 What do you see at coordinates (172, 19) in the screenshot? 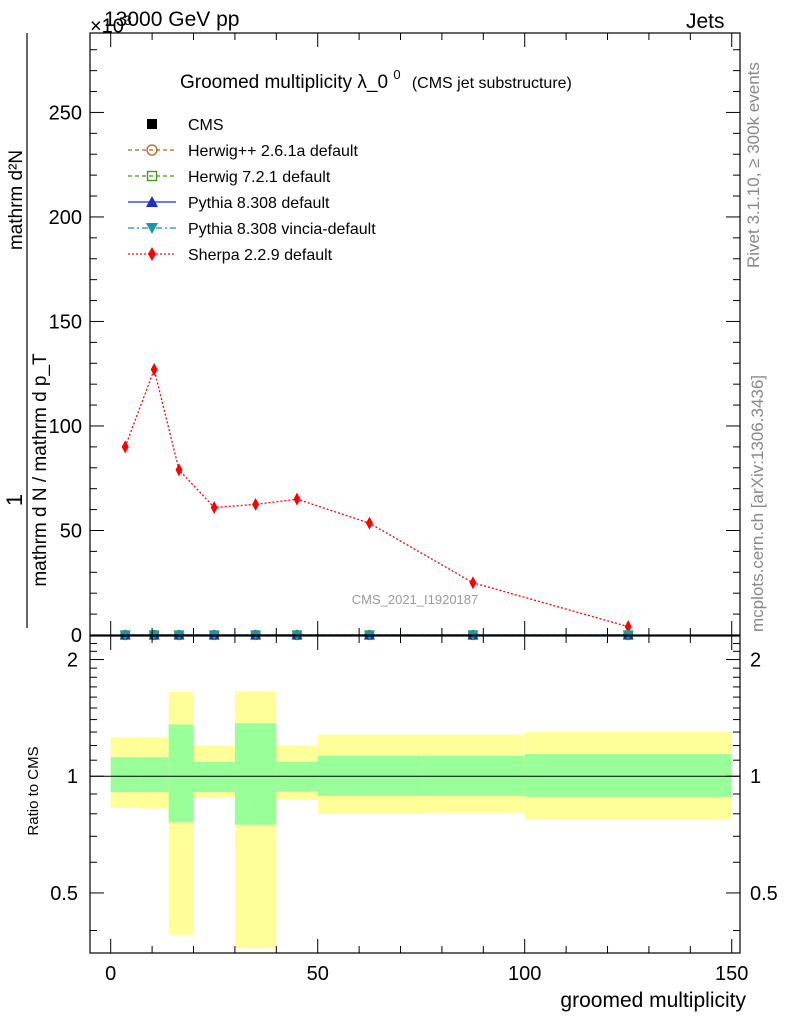
I see `header-left: 13000 GeV pp` at bounding box center [172, 19].